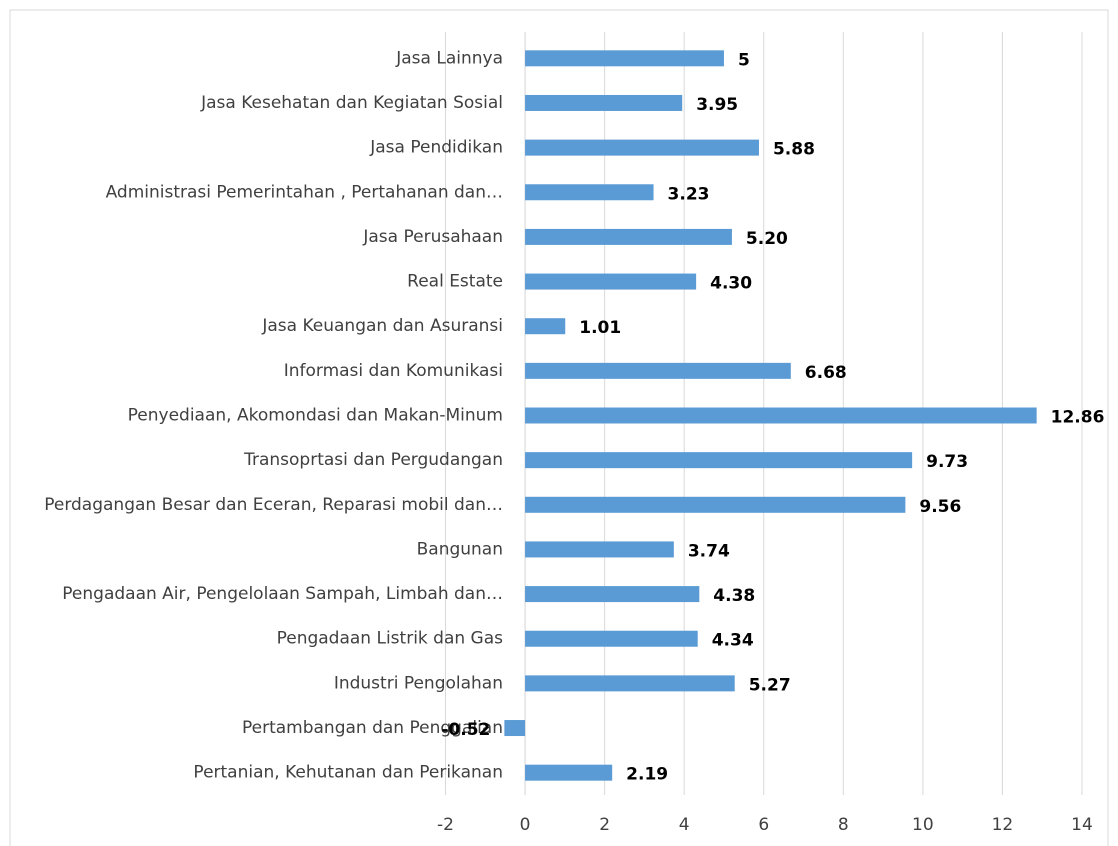  What do you see at coordinates (525, 825) in the screenshot?
I see `x-tick-label: 0` at bounding box center [525, 825].